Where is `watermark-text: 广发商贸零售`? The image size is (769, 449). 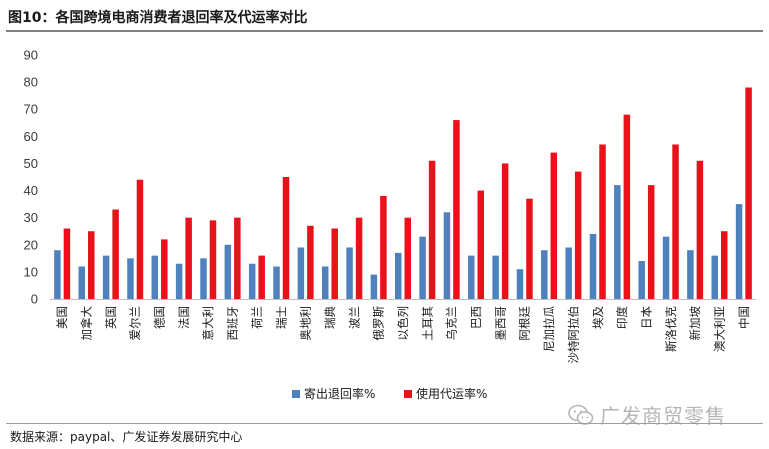 watermark-text: 广发商贸零售 is located at coordinates (663, 416).